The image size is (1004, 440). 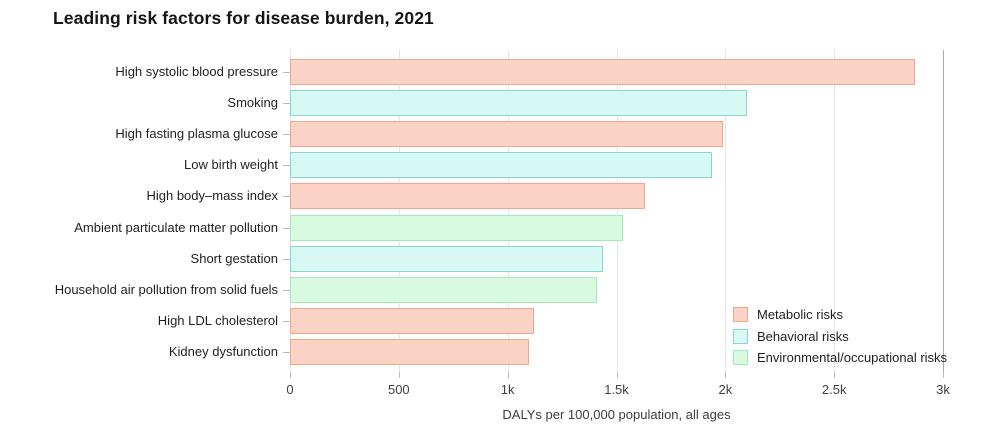 What do you see at coordinates (943, 389) in the screenshot?
I see `x-tick-label: 3k` at bounding box center [943, 389].